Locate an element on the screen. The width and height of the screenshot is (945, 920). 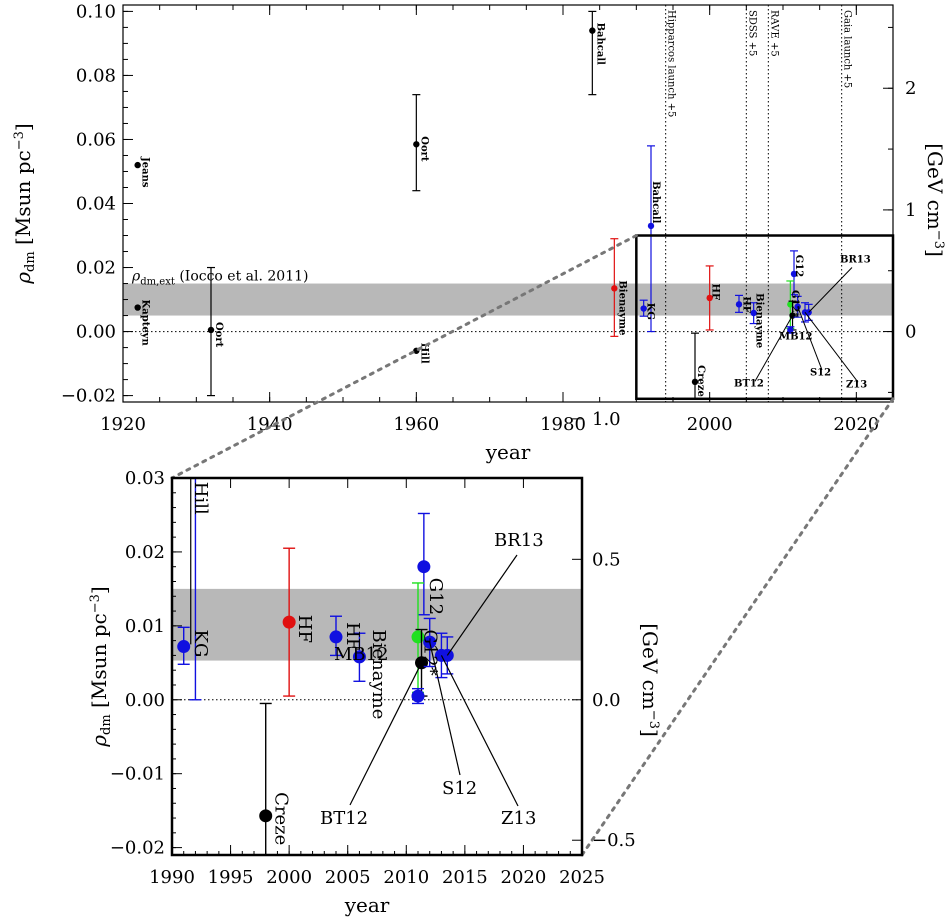
x-tick-label: 2015 is located at coordinates (465, 877).